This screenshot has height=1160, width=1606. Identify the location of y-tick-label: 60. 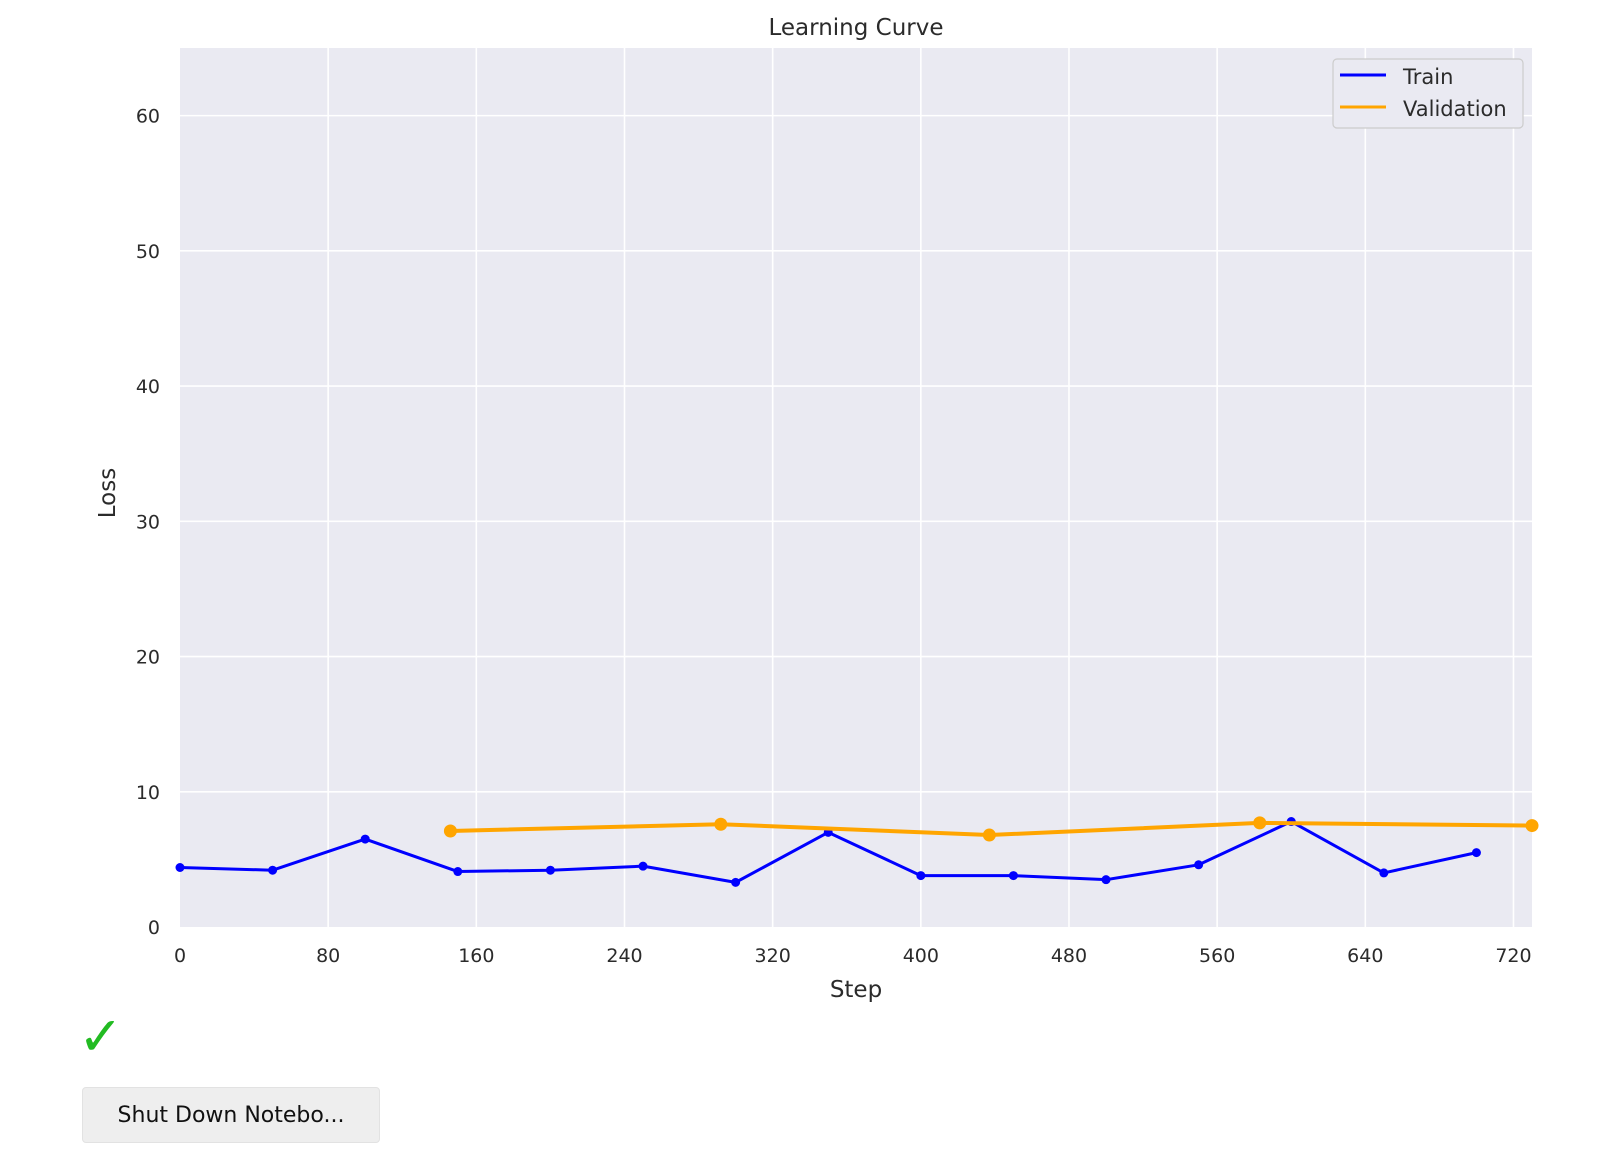
(148, 117).